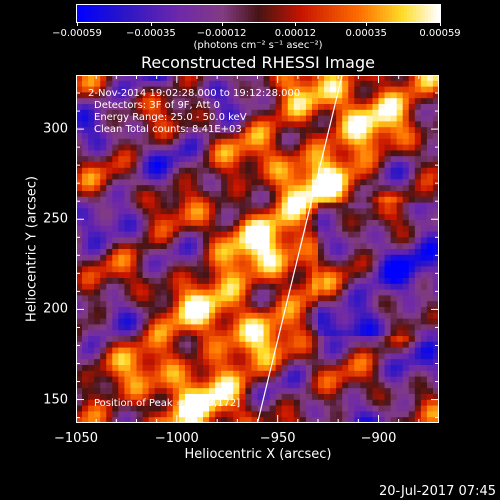 The width and height of the screenshot is (500, 500). Describe the element at coordinates (277, 438) in the screenshot. I see `x-tick-label: −950` at that location.